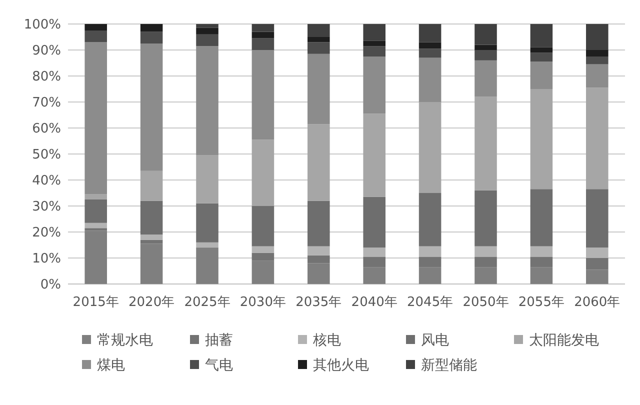  I want to click on y-tick-label: 60%, so click(46, 129).